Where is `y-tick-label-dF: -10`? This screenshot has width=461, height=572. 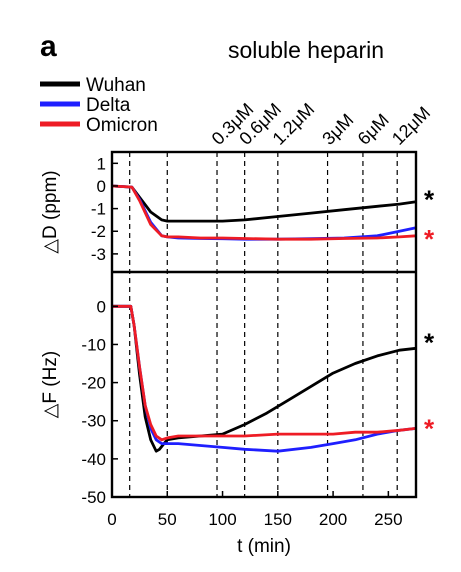
y-tick-label-dF: -10 is located at coordinates (93, 344).